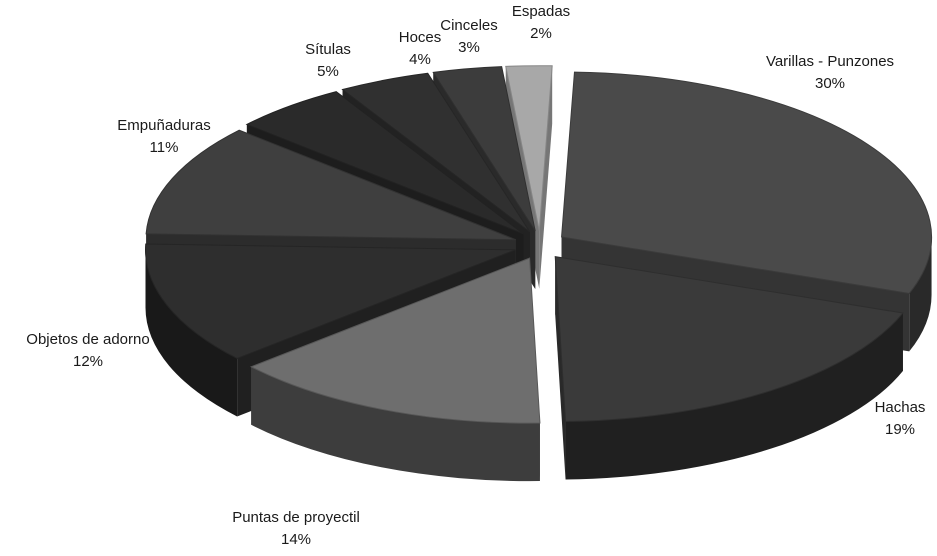 The width and height of the screenshot is (937, 556). Describe the element at coordinates (296, 539) in the screenshot. I see `pie-label-value-2: 14%` at that location.